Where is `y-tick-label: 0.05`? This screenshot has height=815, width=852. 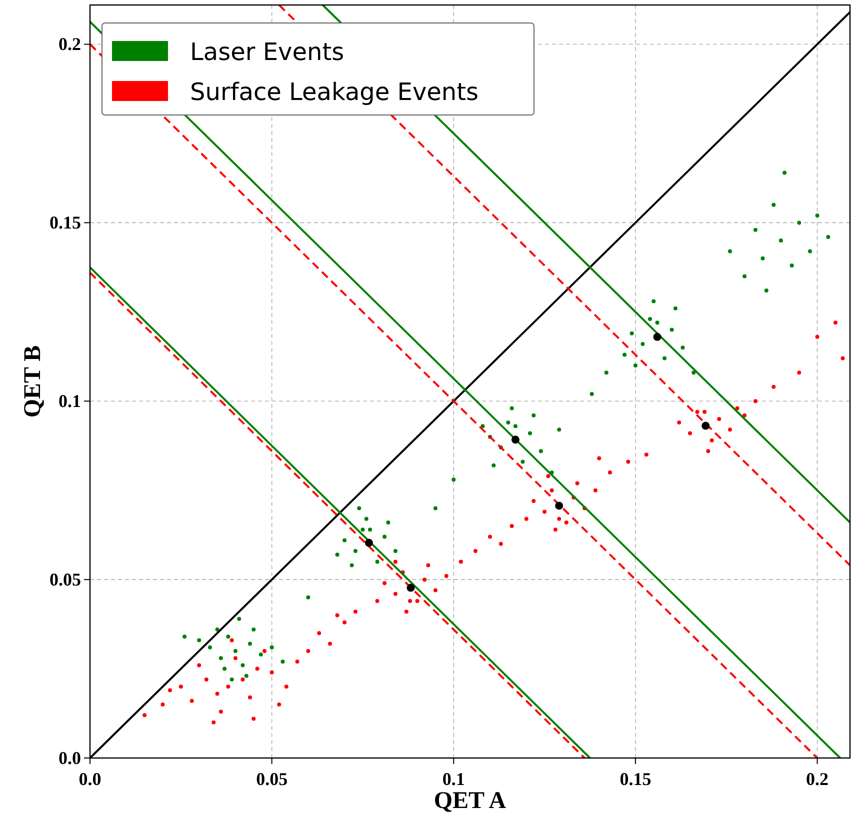 y-tick-label: 0.05 is located at coordinates (65, 579).